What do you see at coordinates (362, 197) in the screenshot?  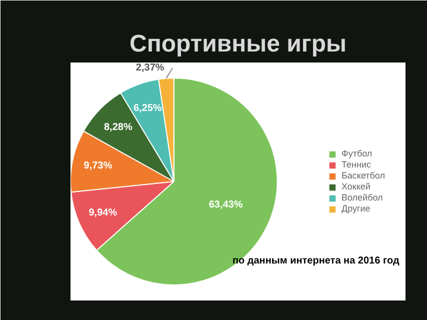 I see `legend-label: Волейбол` at bounding box center [362, 197].